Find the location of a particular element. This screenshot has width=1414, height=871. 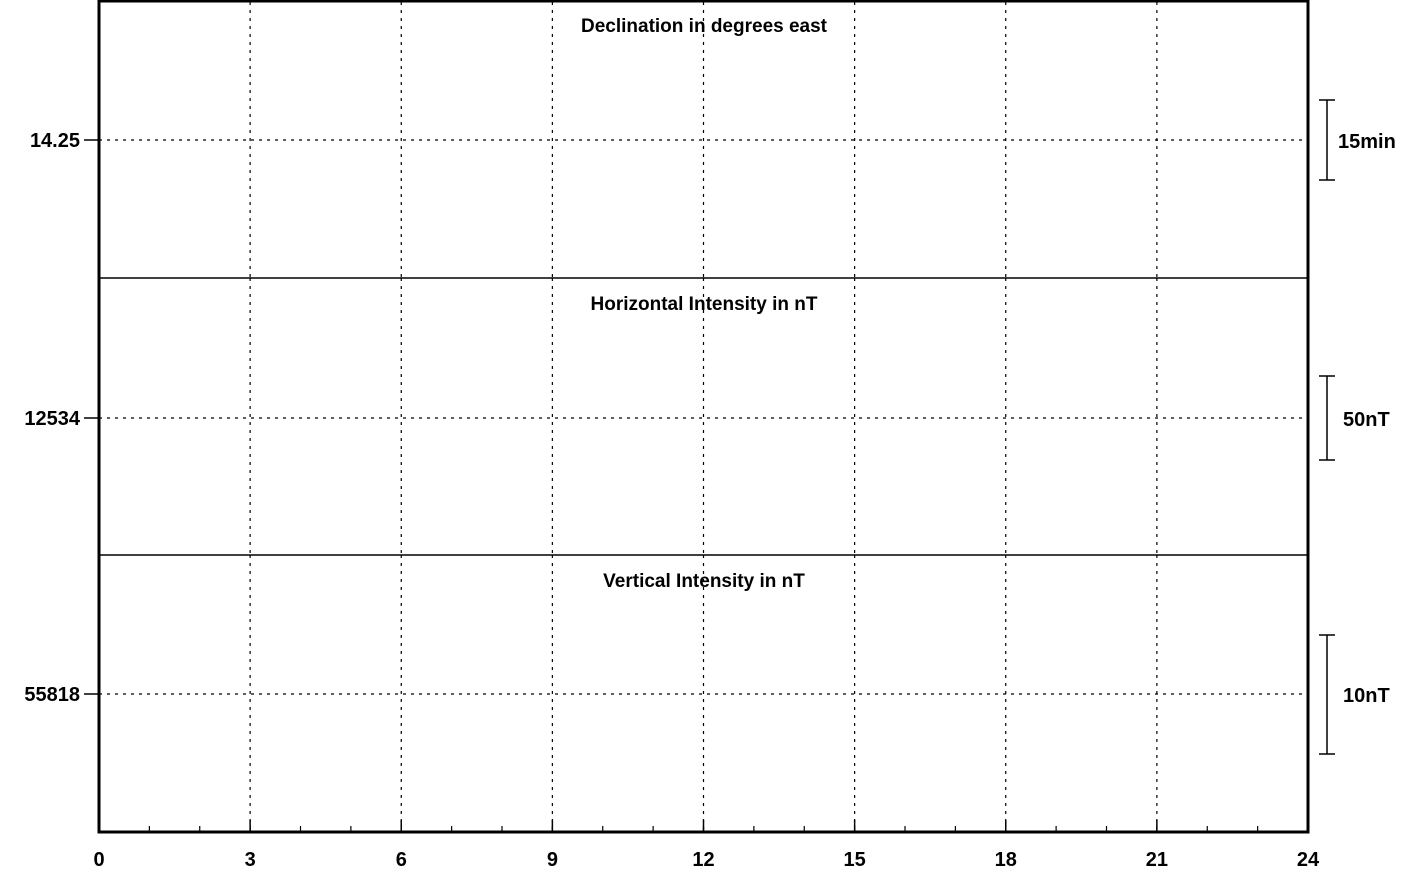

baseline-label: 12534 is located at coordinates (52, 419).